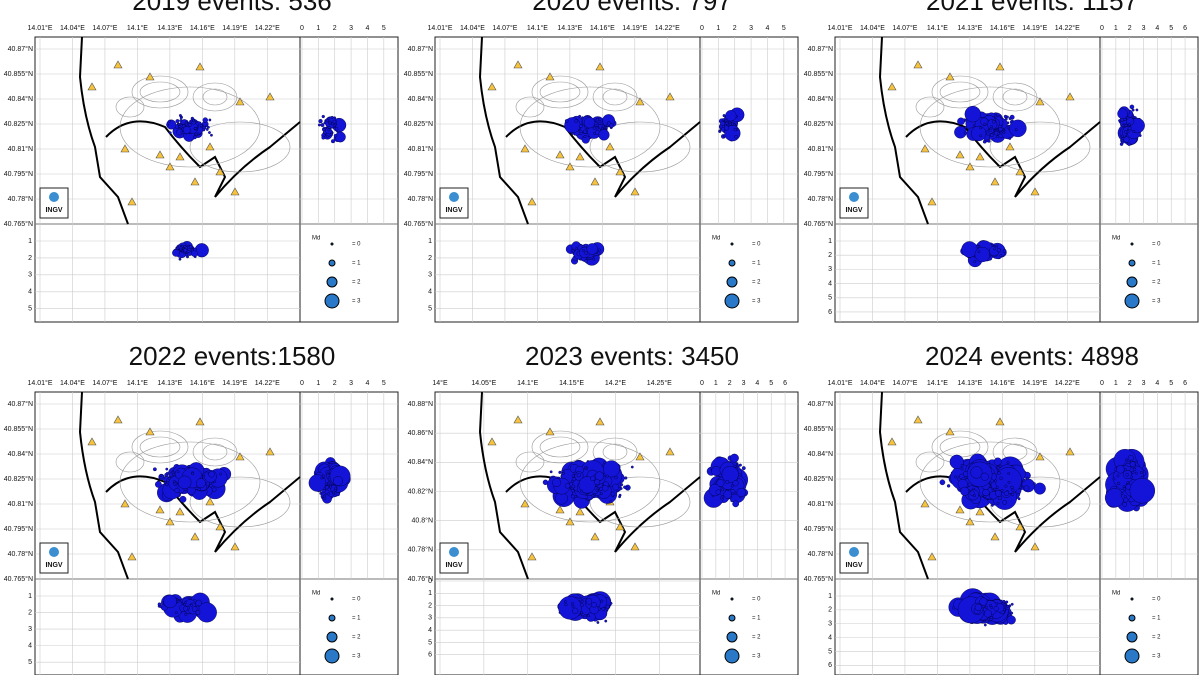 The height and width of the screenshot is (675, 1200). What do you see at coordinates (356, 600) in the screenshot?
I see `legend-label: = 0` at bounding box center [356, 600].